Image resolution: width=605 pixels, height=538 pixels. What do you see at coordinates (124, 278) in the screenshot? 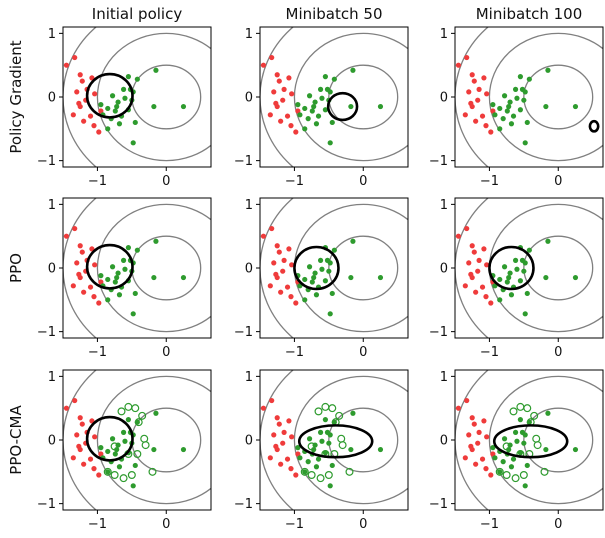
I see `panel-1-0: −1 0 1 0 −1` at bounding box center [124, 278].